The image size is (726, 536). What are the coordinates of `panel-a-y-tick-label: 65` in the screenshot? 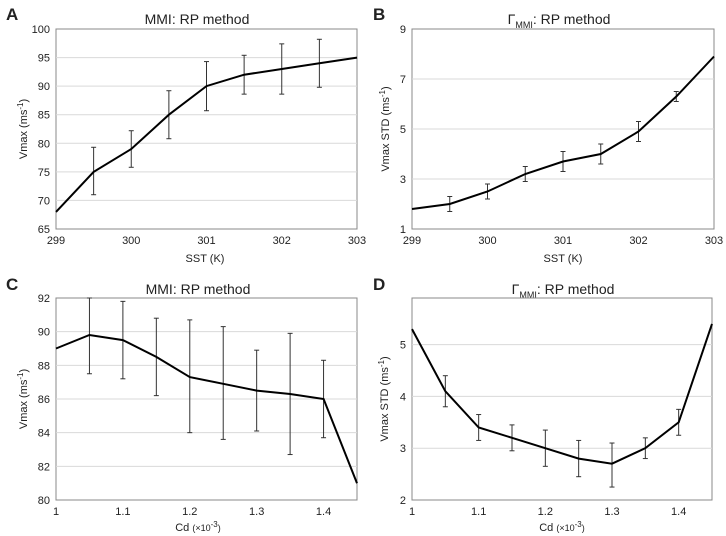 It's located at (44, 230).